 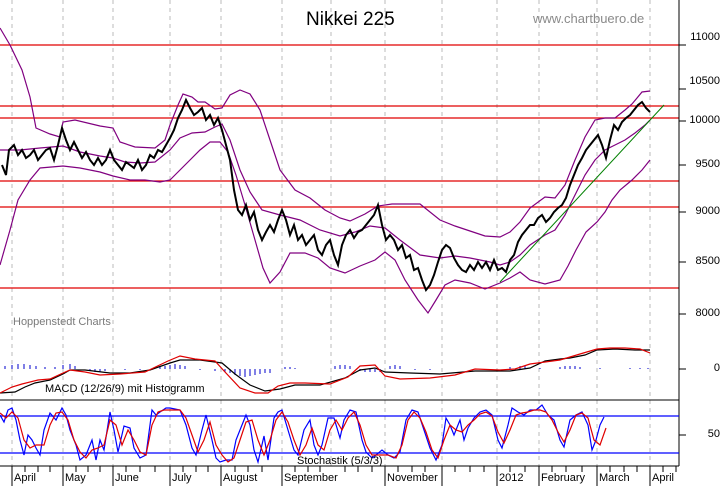 I want to click on price-tick: 11000, so click(x=705, y=37).